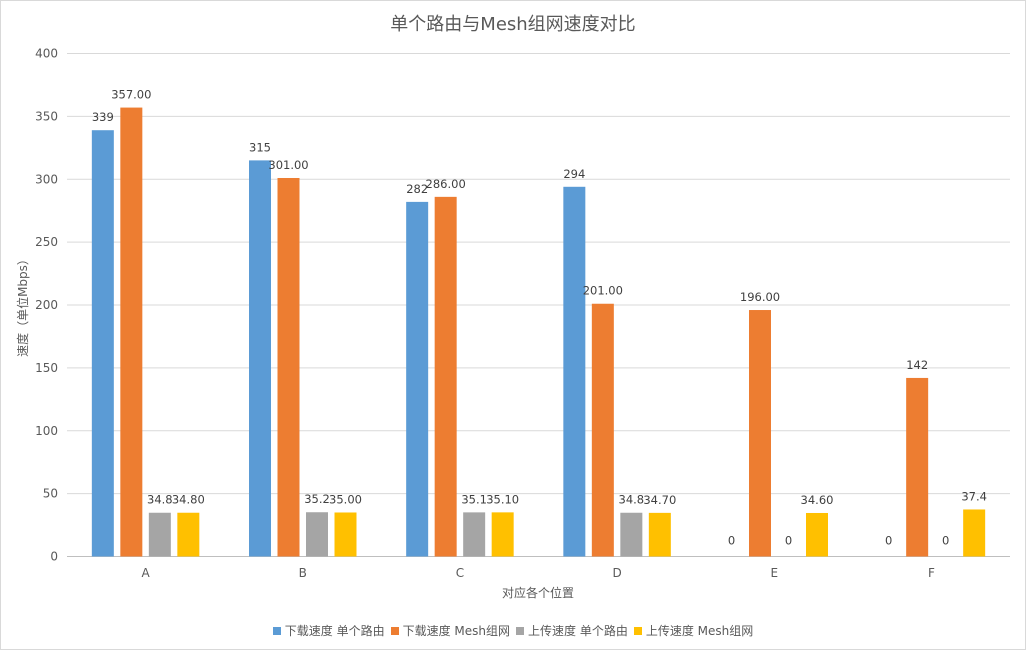 This screenshot has width=1026, height=650. What do you see at coordinates (260, 147) in the screenshot?
I see `data-label: 315` at bounding box center [260, 147].